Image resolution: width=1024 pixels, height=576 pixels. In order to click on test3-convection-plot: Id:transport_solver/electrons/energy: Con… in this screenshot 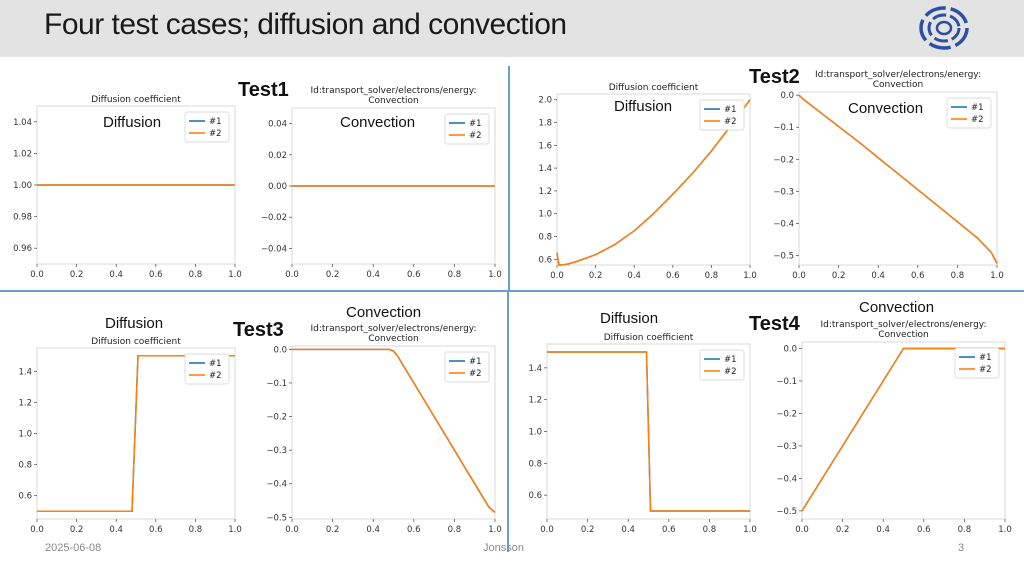, I will do `click(380, 430)`.